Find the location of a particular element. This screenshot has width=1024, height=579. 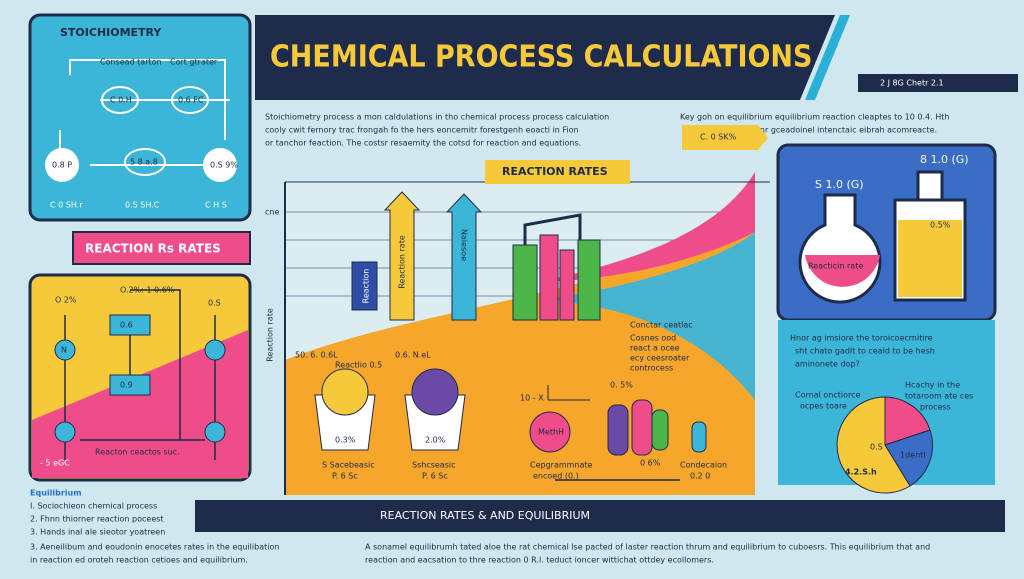

chart-label: controcess is located at coordinates (651, 368).